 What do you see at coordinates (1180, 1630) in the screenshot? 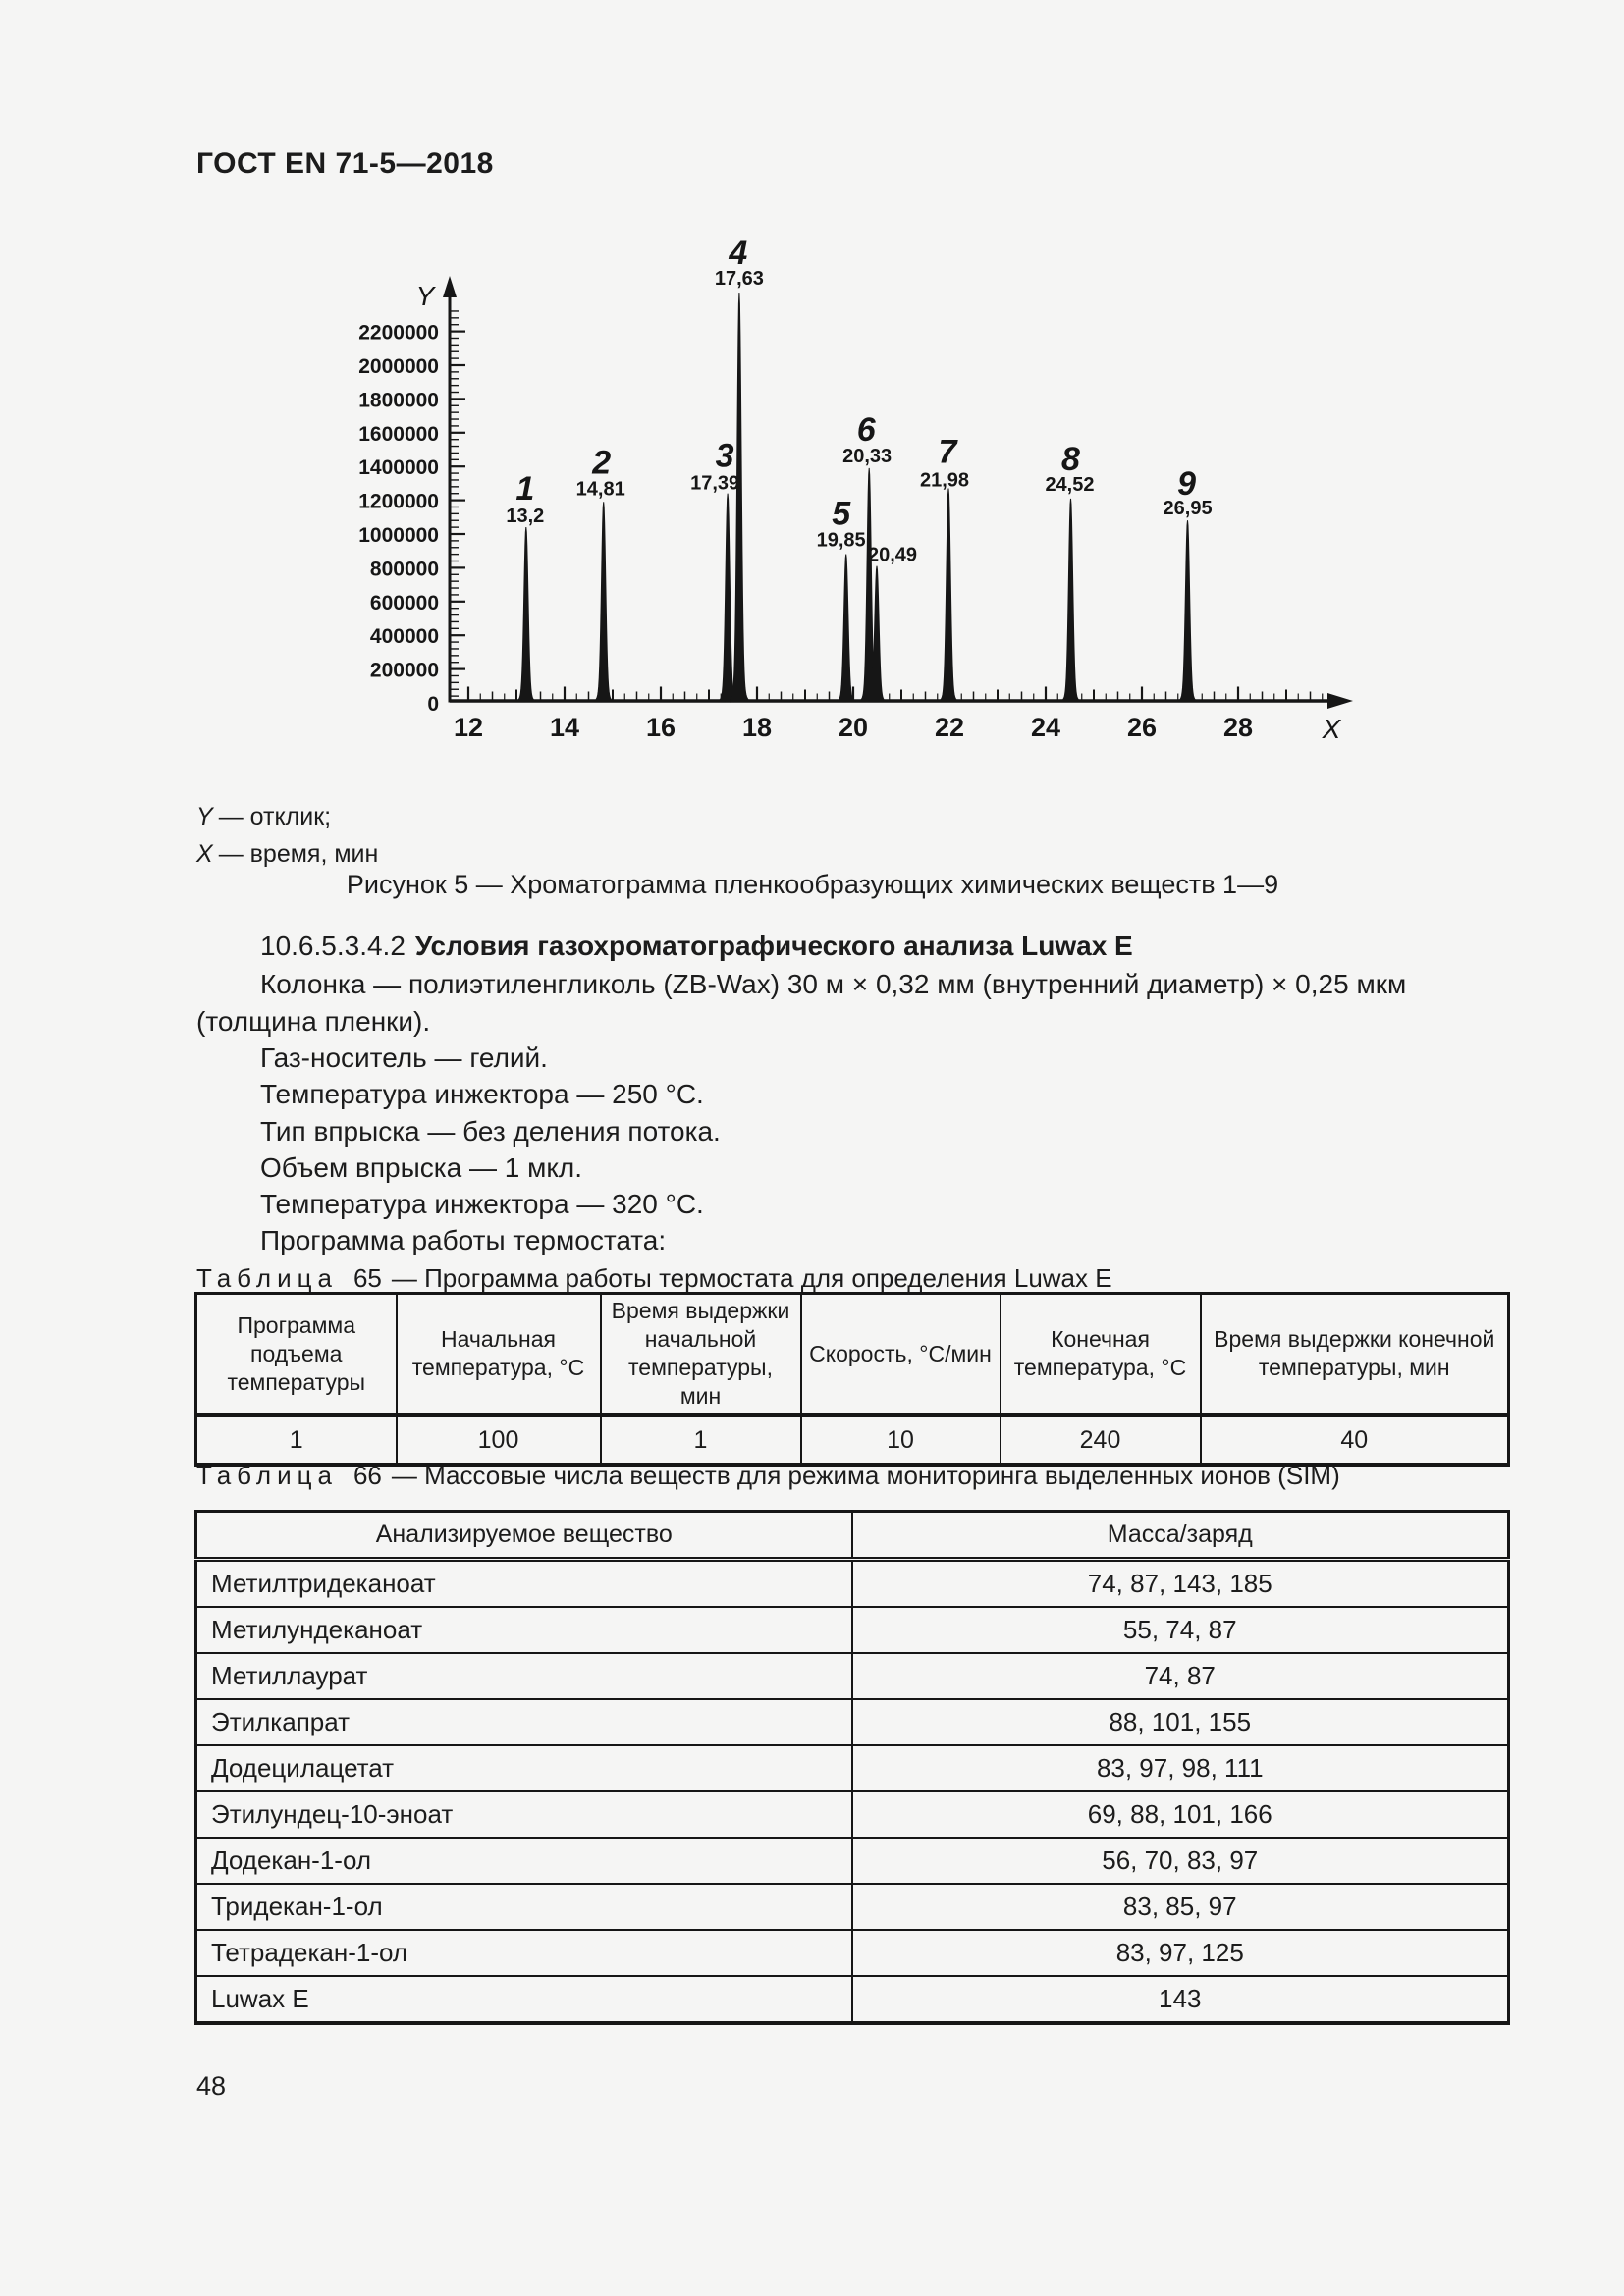
I see `cell: 55, 74, 87` at bounding box center [1180, 1630].